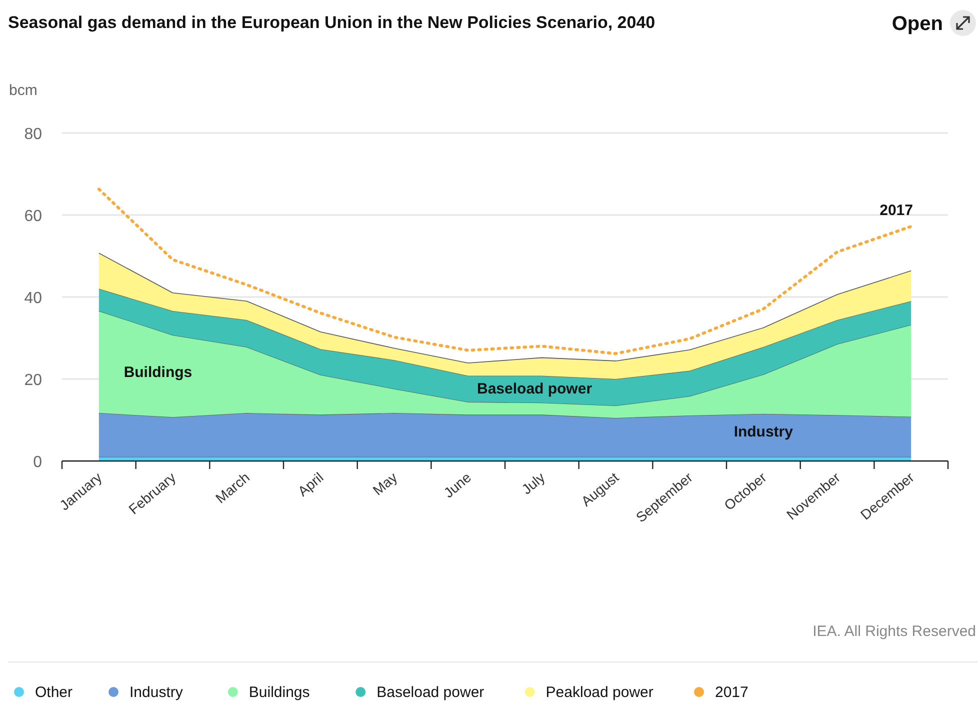 The image size is (978, 701). Describe the element at coordinates (764, 431) in the screenshot. I see `text: Industry` at that location.